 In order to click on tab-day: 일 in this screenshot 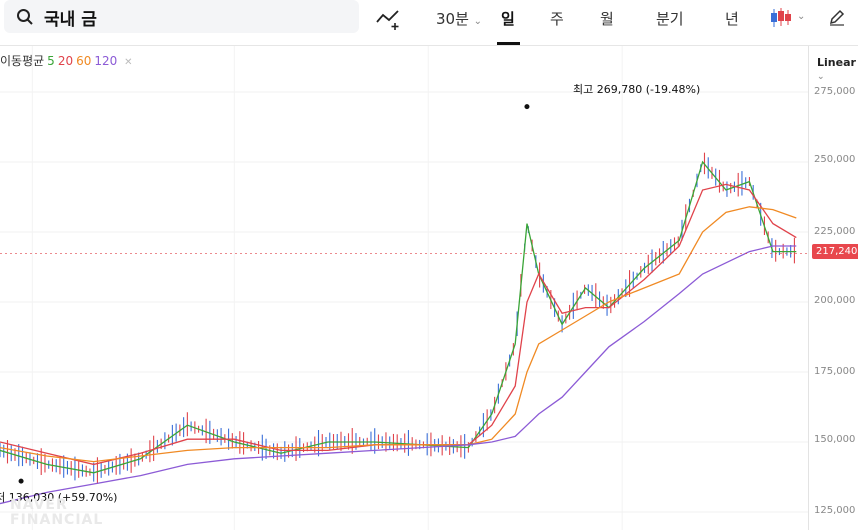, I will do `click(508, 19)`.